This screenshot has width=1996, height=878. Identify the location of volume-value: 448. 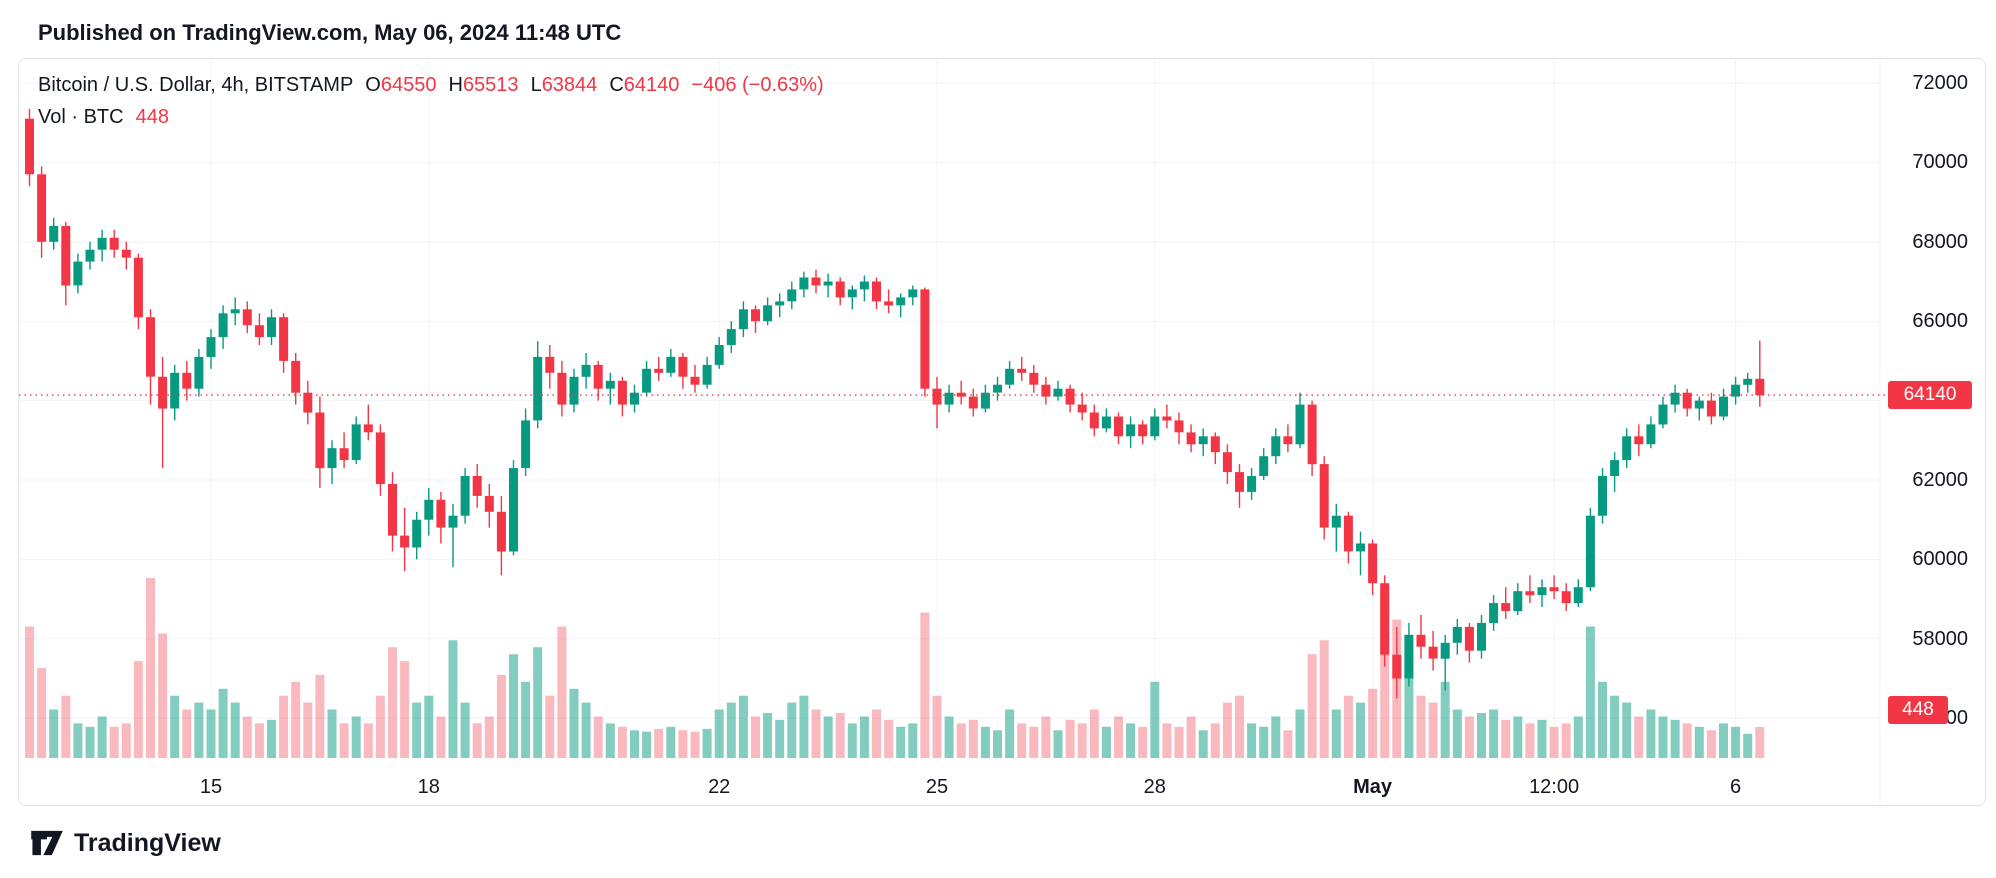
(152, 117).